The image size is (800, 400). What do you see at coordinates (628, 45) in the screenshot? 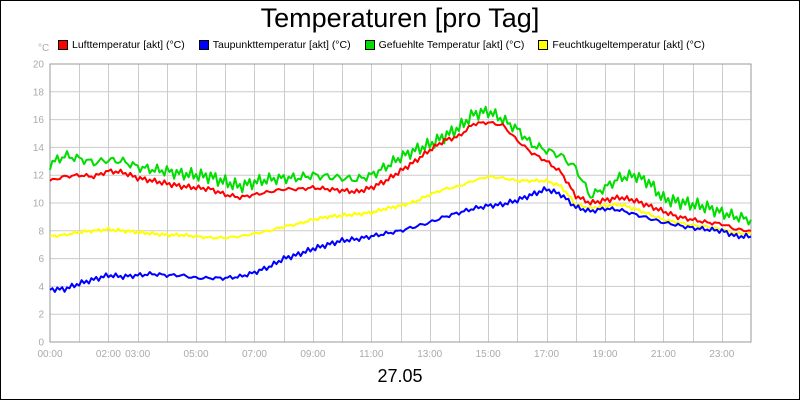
I see `legend-label-feuchtkugeltemperatur: Feuchtkugeltemperatur [akt] (°C)` at bounding box center [628, 45].